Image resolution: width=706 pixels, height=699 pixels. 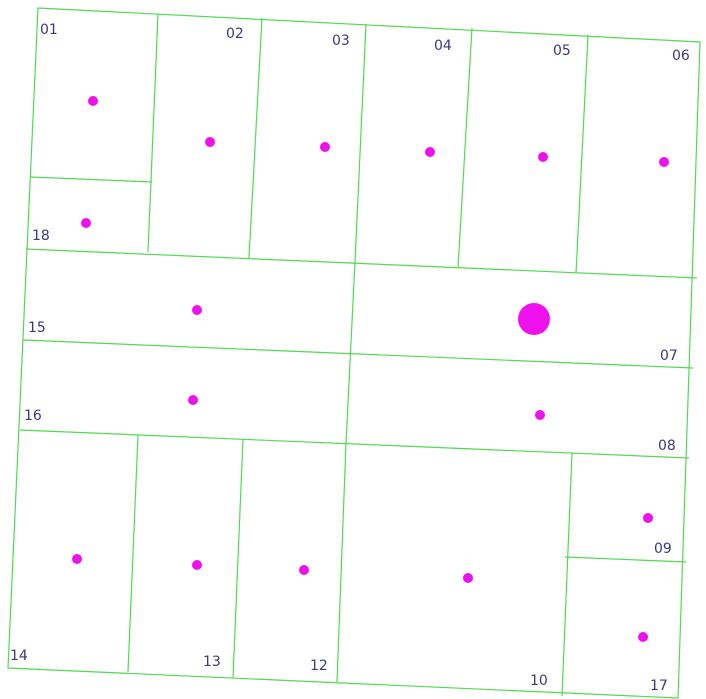 I want to click on parcel-label-01: 01, so click(x=49, y=30).